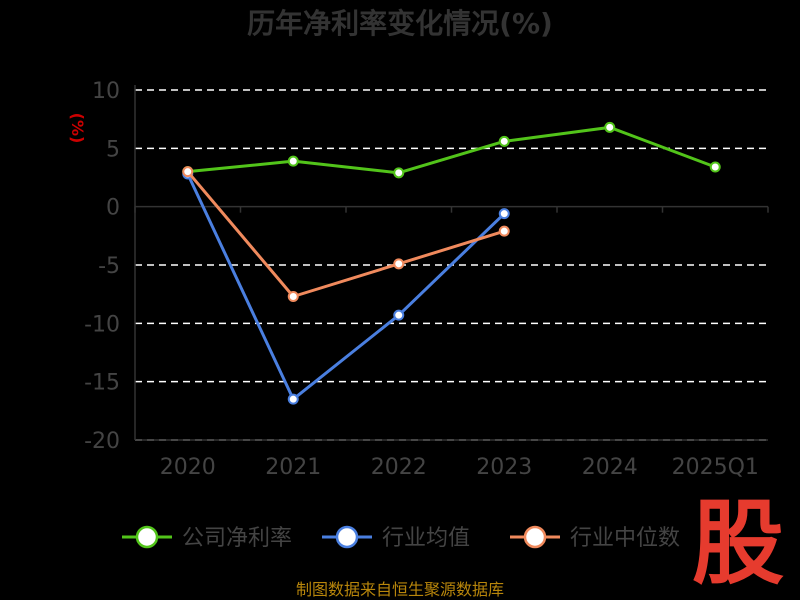  I want to click on source-note: 制图数据来自恒生聚源数据库, so click(400, 589).